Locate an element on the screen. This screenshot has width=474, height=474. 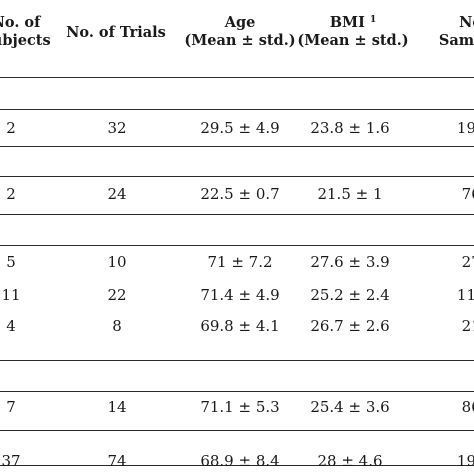
table-cell: 22.5 ± 0.7 is located at coordinates (240, 194).